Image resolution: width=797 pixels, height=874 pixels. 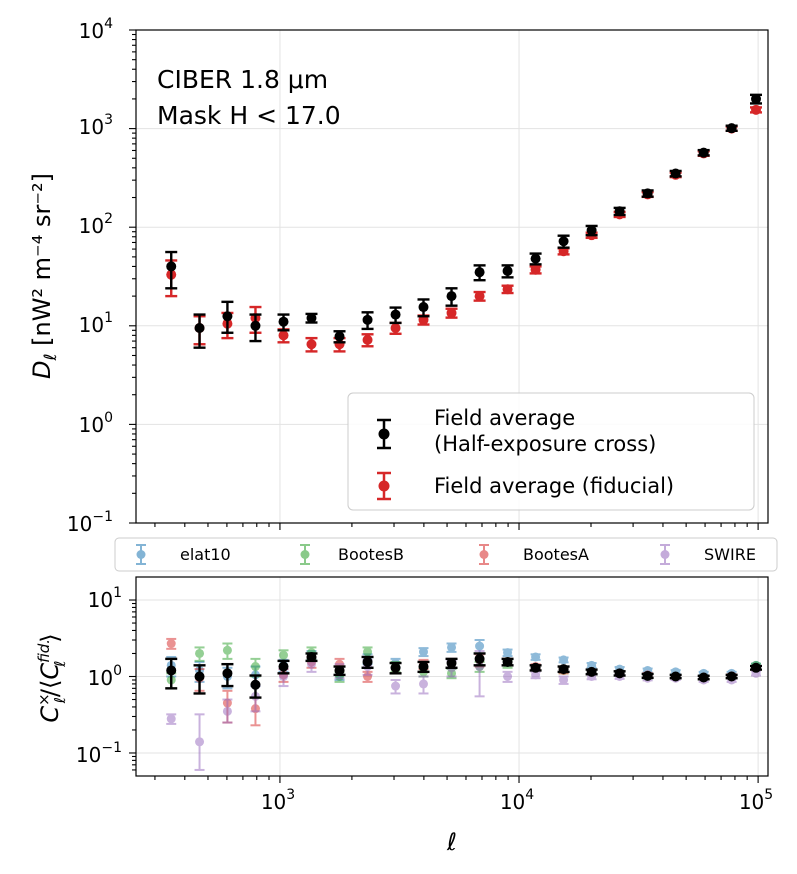 I want to click on bottom-x-tick-labels: 10³ 10⁴ 10⁵, so click(x=517, y=800).